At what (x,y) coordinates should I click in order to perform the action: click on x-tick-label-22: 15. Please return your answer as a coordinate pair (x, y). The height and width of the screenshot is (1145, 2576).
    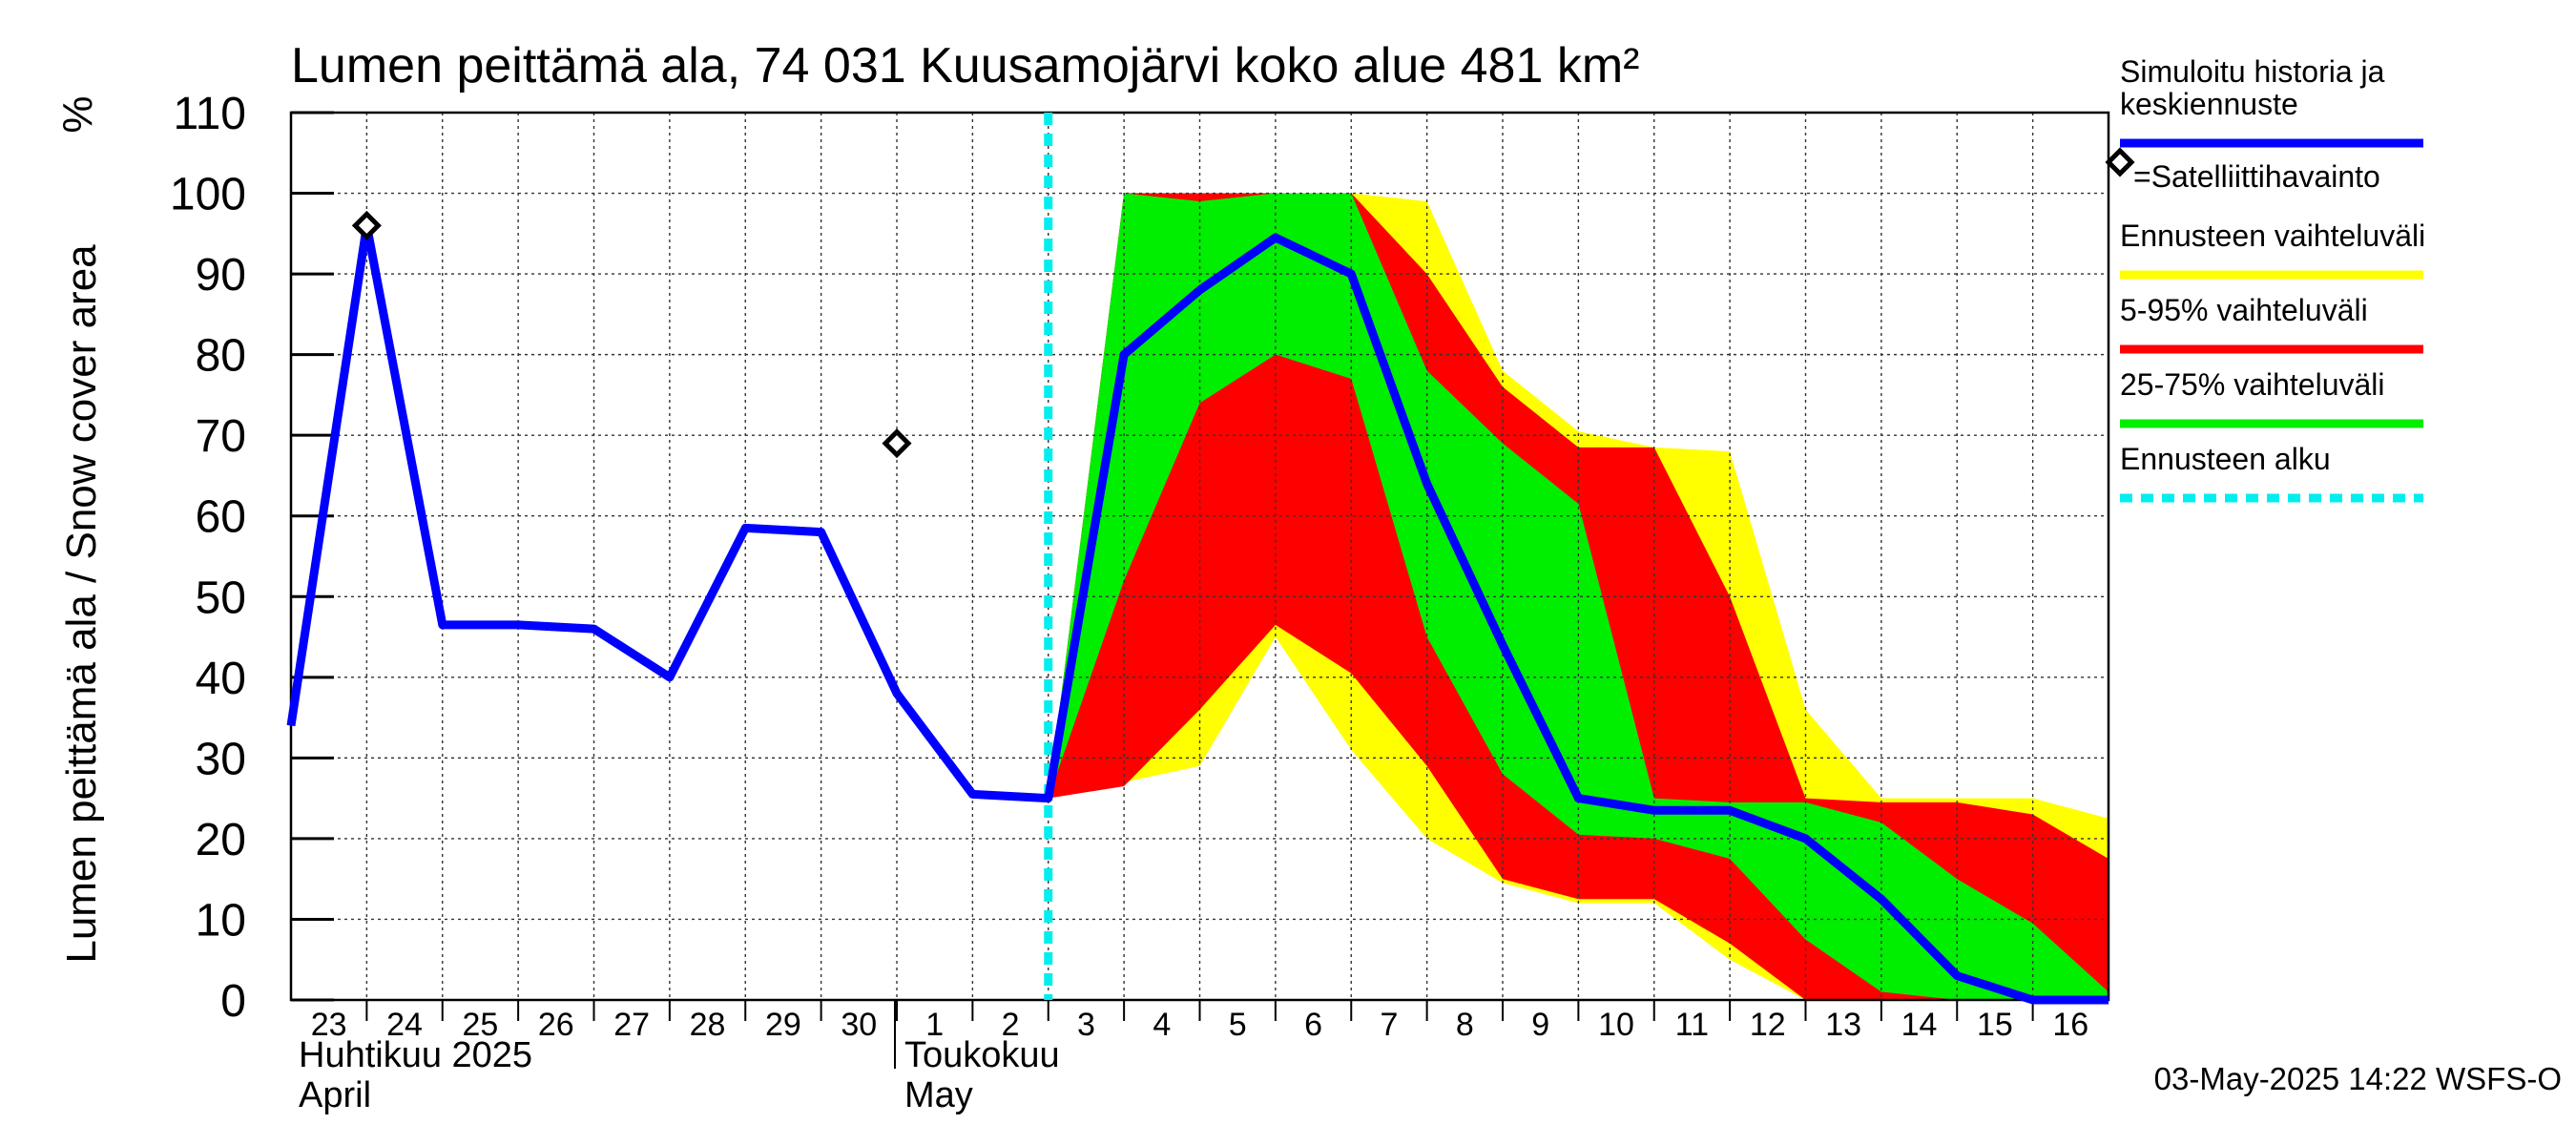
    Looking at the image, I should click on (1995, 1025).